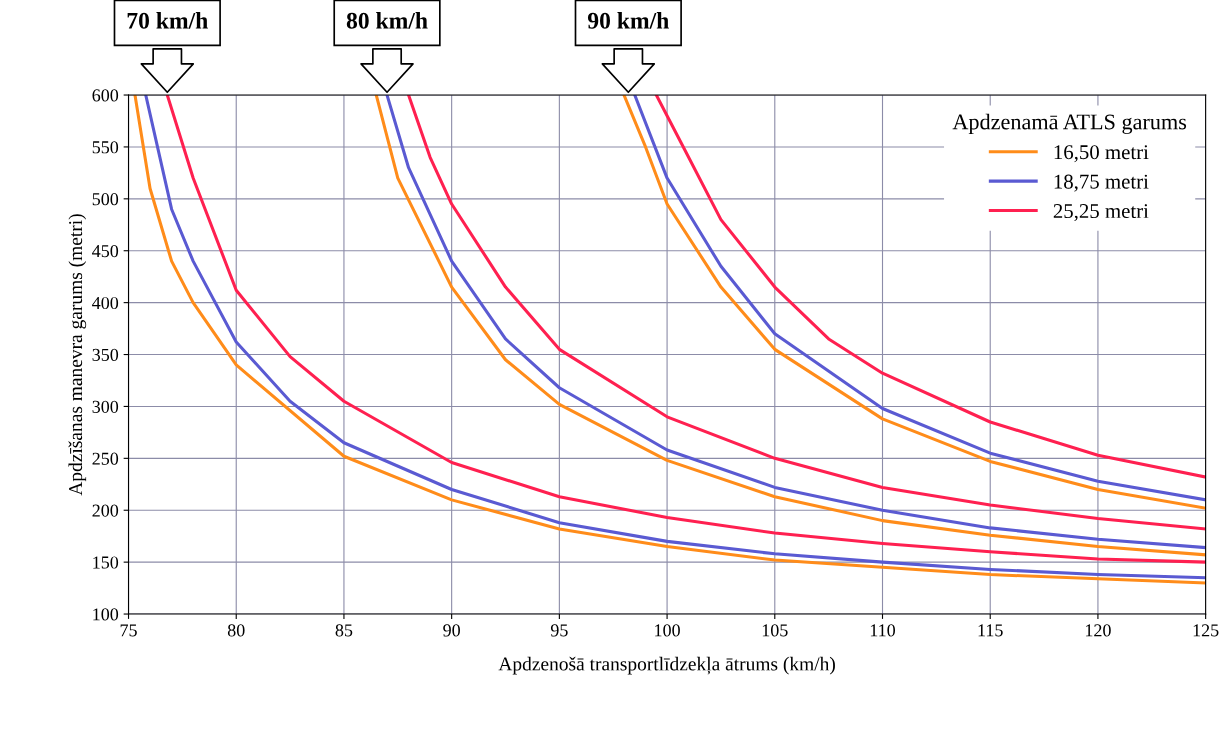  Describe the element at coordinates (1206, 630) in the screenshot. I see `x-tick-label: 125` at that location.